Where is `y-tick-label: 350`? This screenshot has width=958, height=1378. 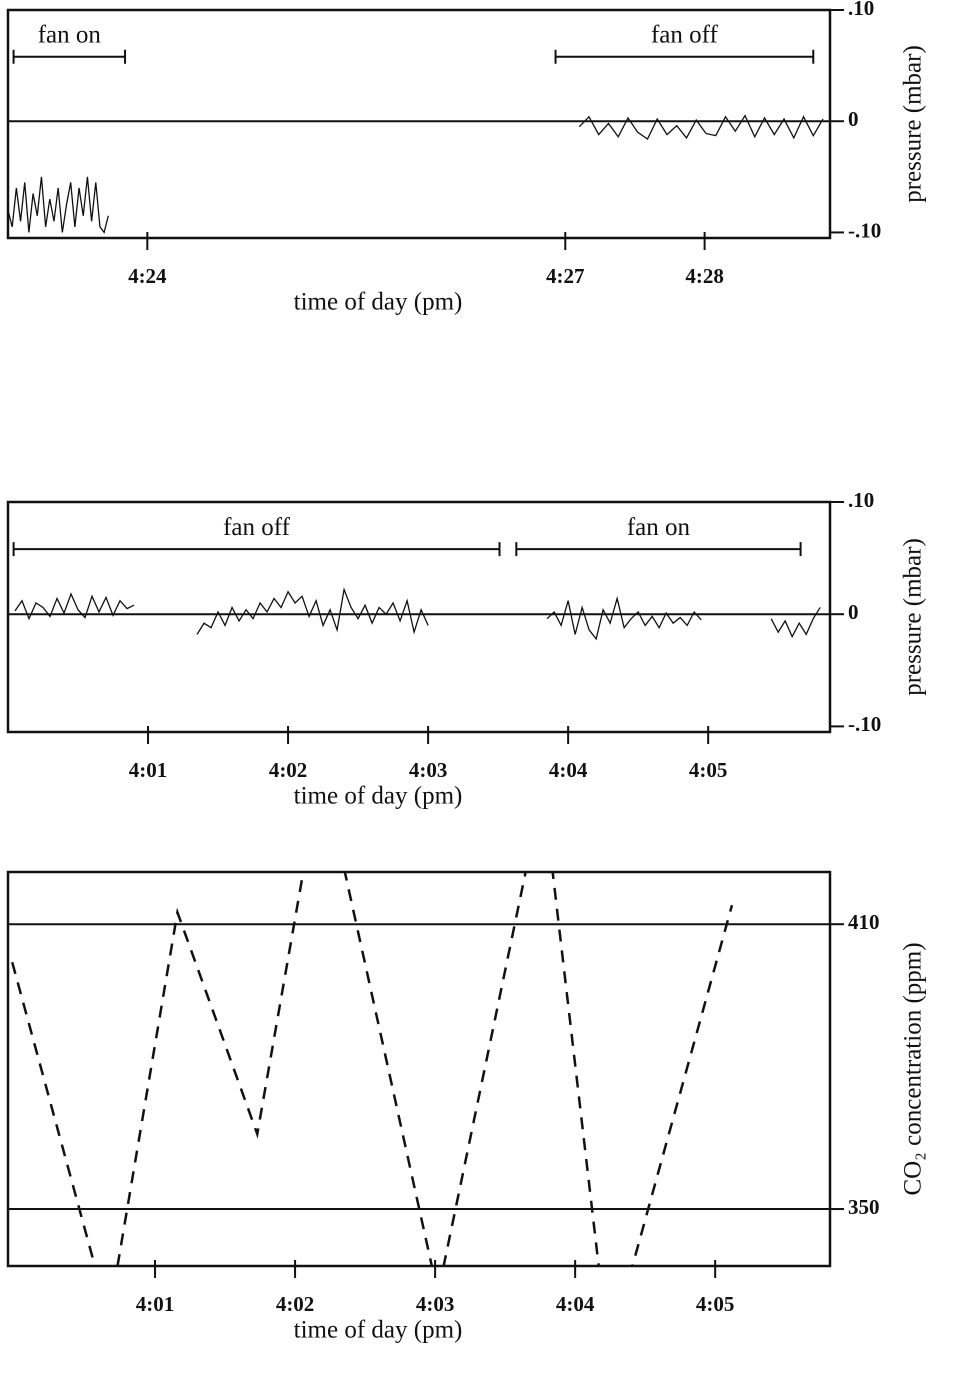
y-tick-label: 350 is located at coordinates (864, 1207).